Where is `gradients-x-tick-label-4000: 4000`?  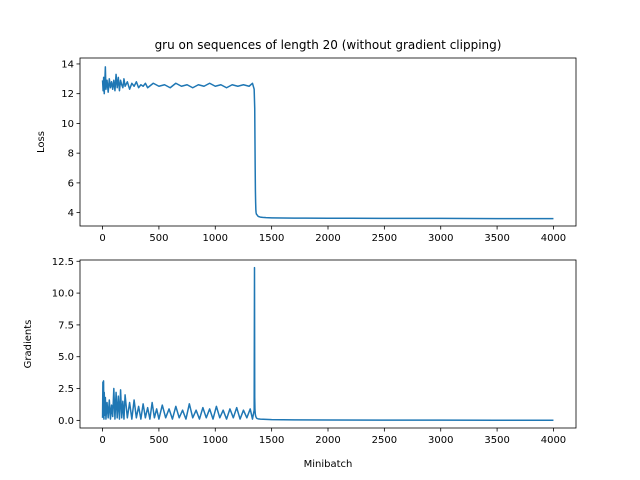
gradients-x-tick-label-4000: 4000 is located at coordinates (553, 440).